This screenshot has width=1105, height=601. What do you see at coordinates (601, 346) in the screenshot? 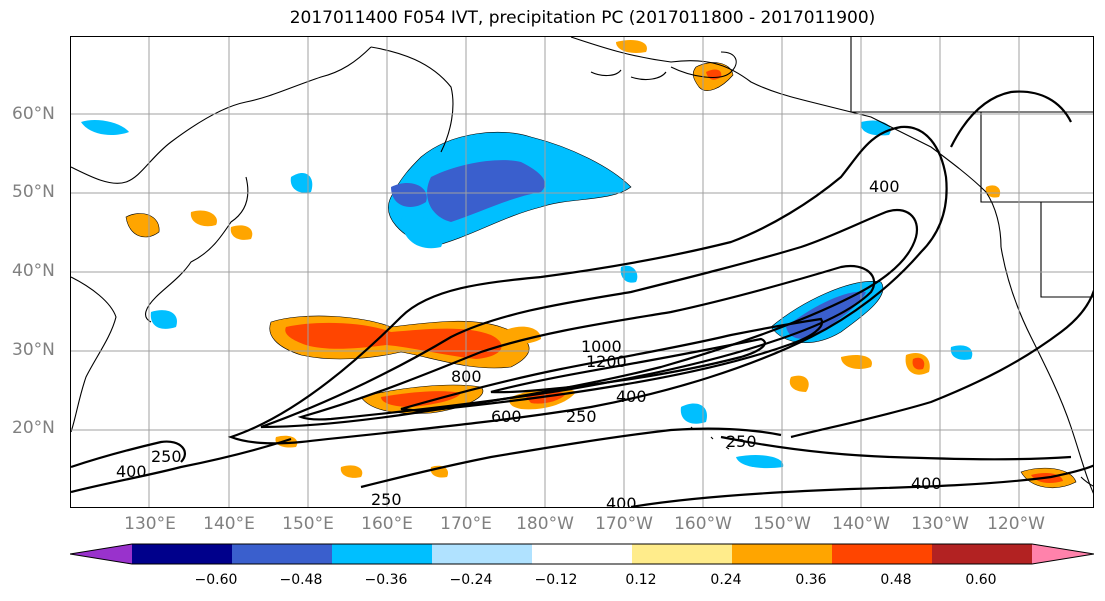
I see `contour-label: 1000` at bounding box center [601, 346].